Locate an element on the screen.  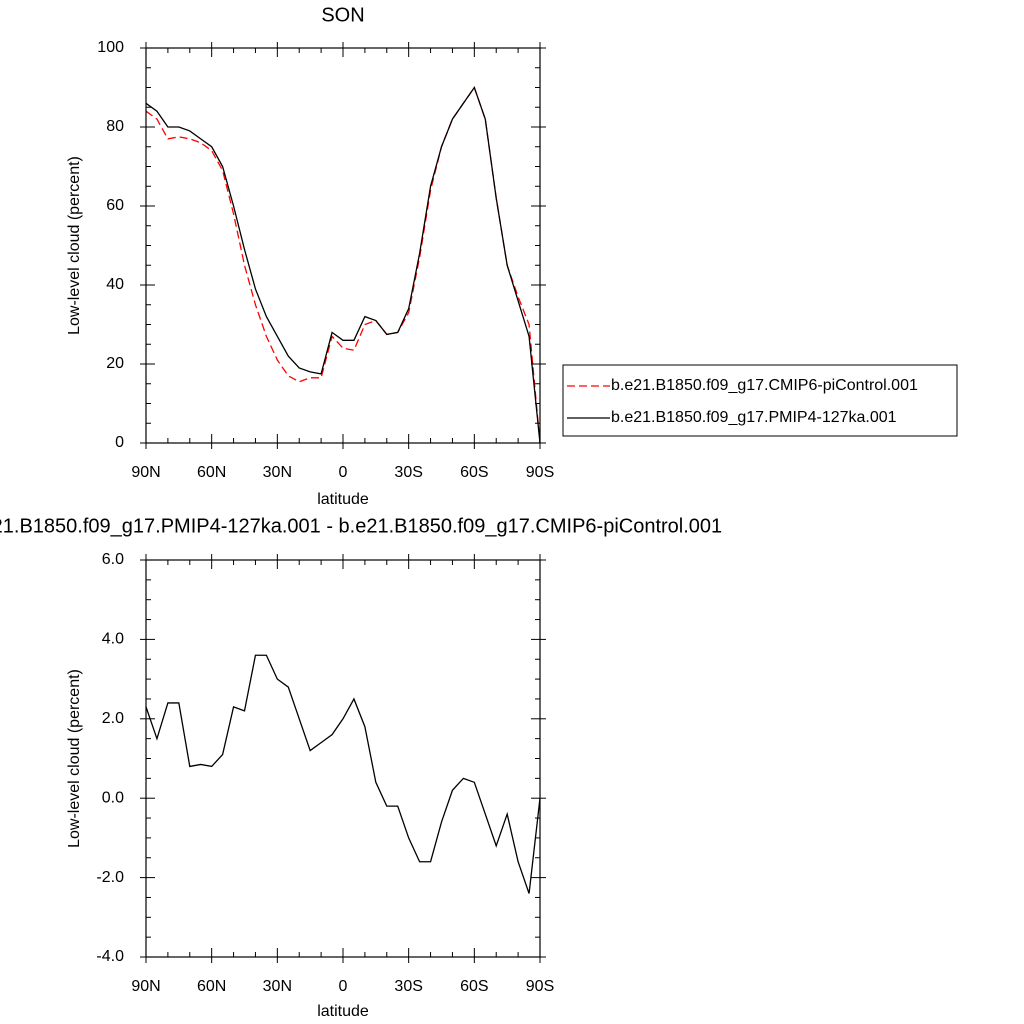
legend-label: b.e21.B1850.f09_g17.CMIP6-piControl.001 is located at coordinates (764, 385).